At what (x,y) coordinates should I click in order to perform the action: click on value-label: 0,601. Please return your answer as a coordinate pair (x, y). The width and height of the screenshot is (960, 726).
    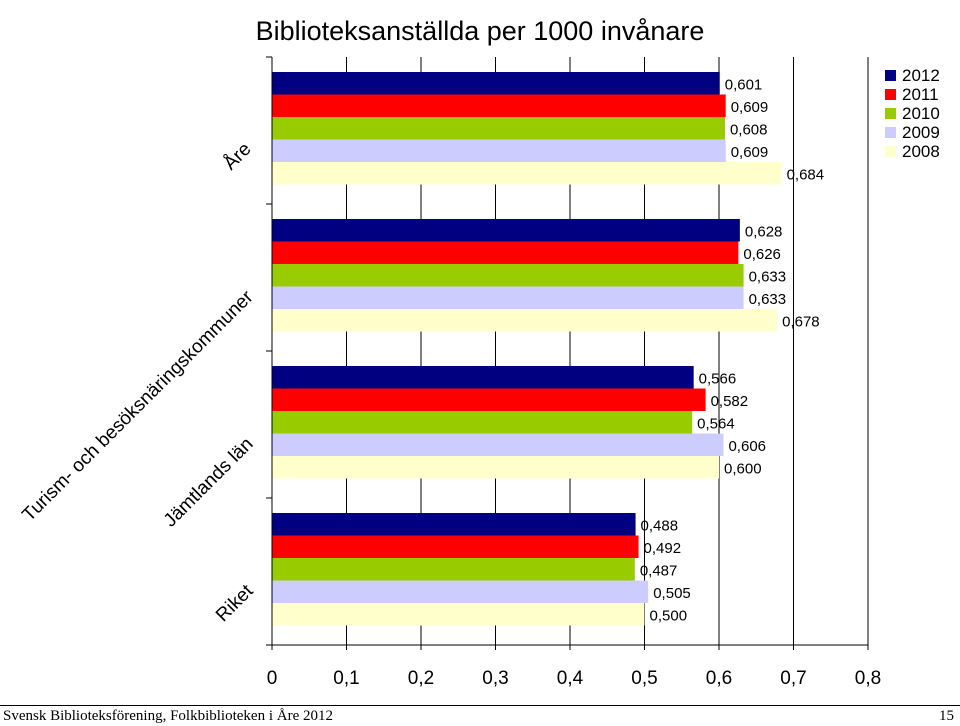
    Looking at the image, I should click on (744, 84).